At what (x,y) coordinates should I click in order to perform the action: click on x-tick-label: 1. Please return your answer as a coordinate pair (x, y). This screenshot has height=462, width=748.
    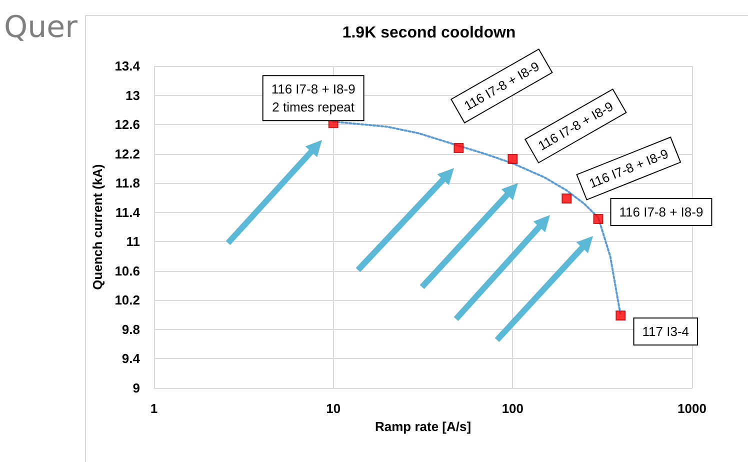
    Looking at the image, I should click on (154, 408).